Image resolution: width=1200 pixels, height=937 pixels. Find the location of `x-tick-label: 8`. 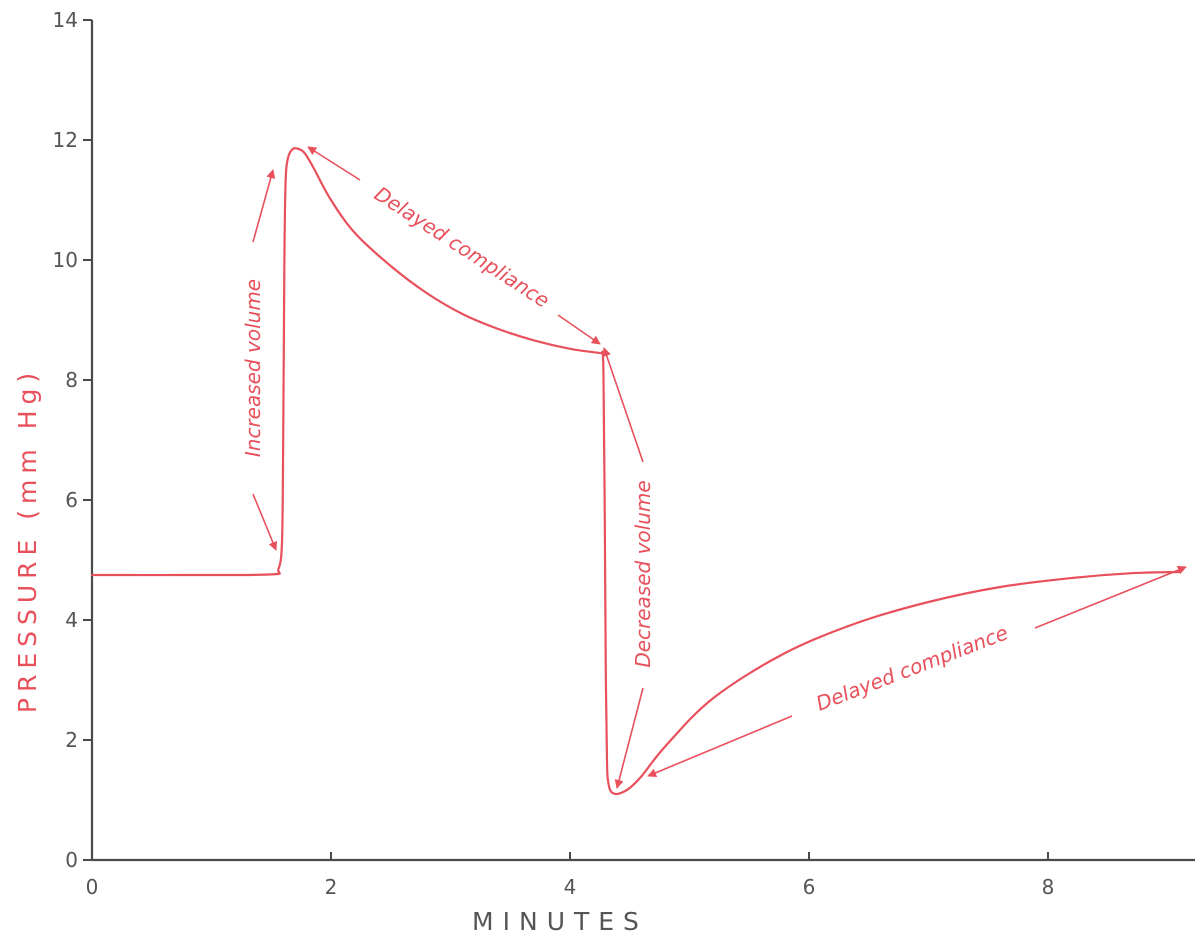

x-tick-label: 8 is located at coordinates (1048, 887).